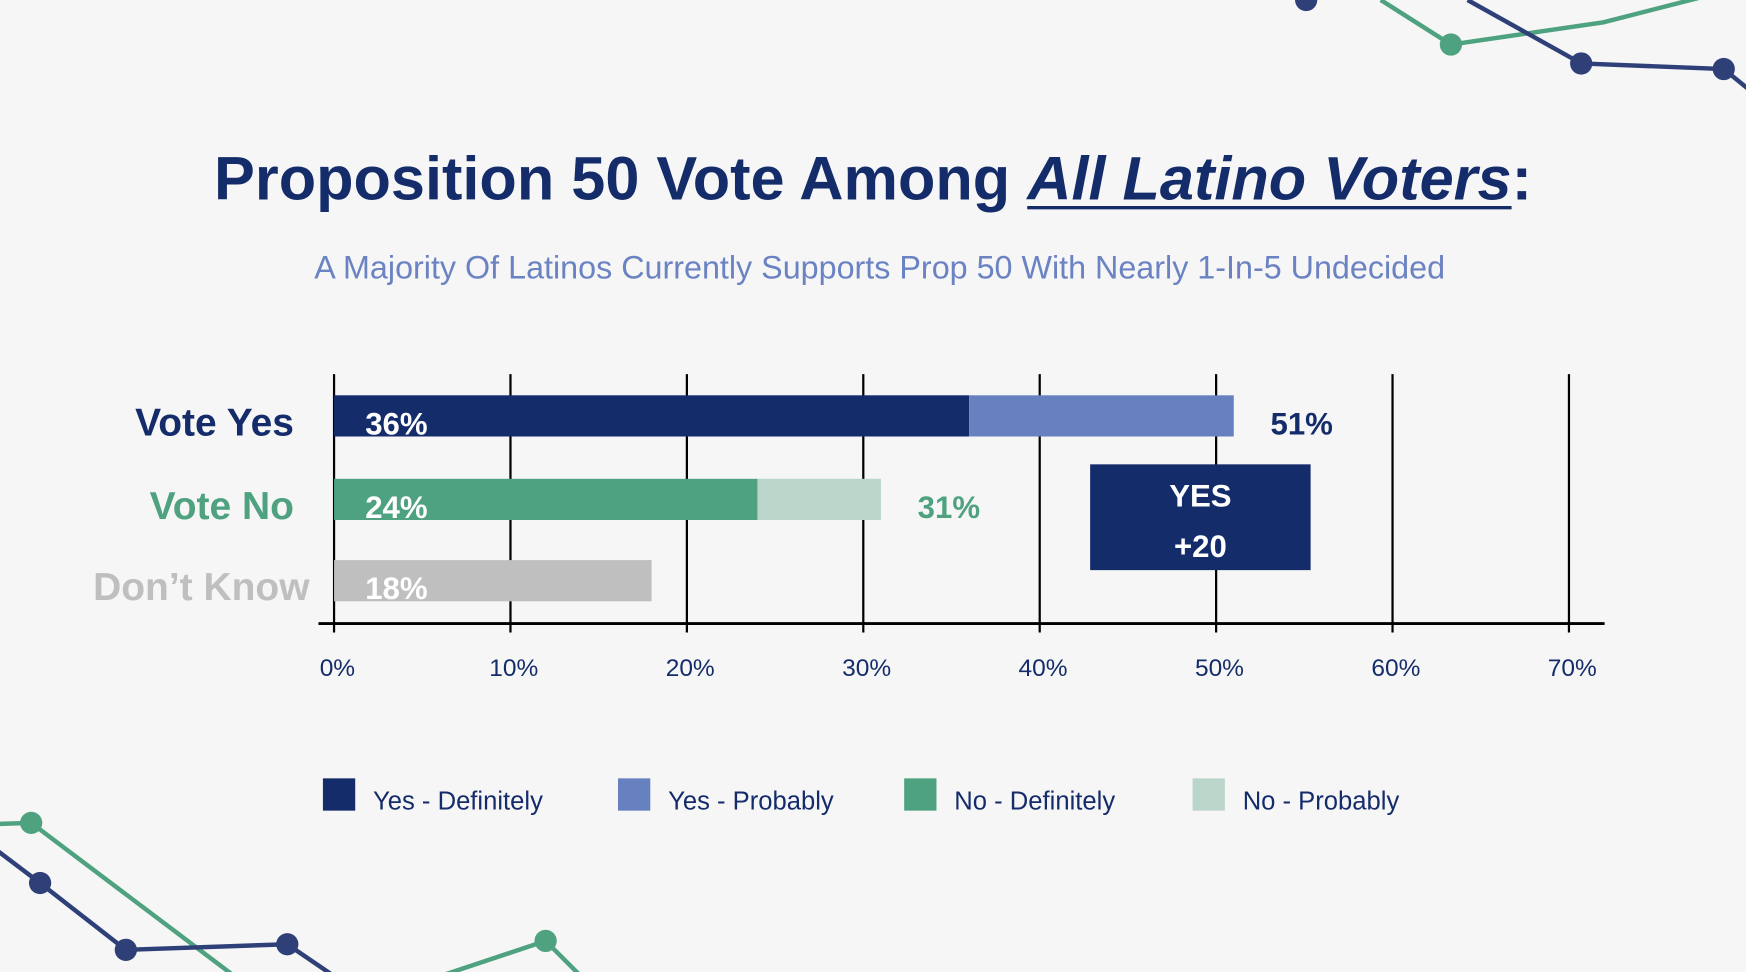  I want to click on bar-inner-label: 24%, so click(396, 507).